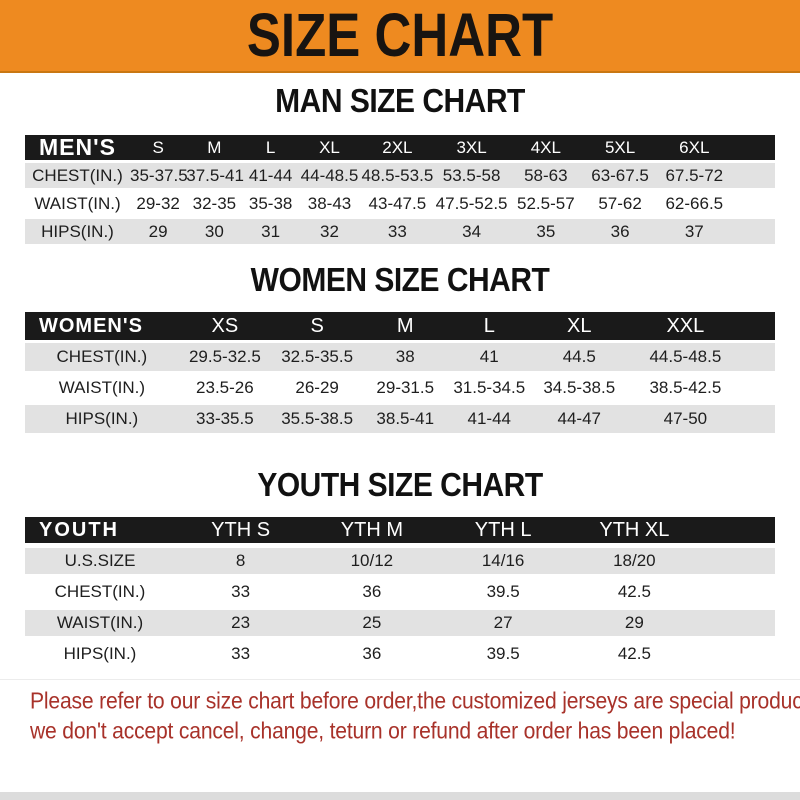 Image resolution: width=800 pixels, height=800 pixels. Describe the element at coordinates (471, 175) in the screenshot. I see `size-value-cell: 53.5-58` at that location.